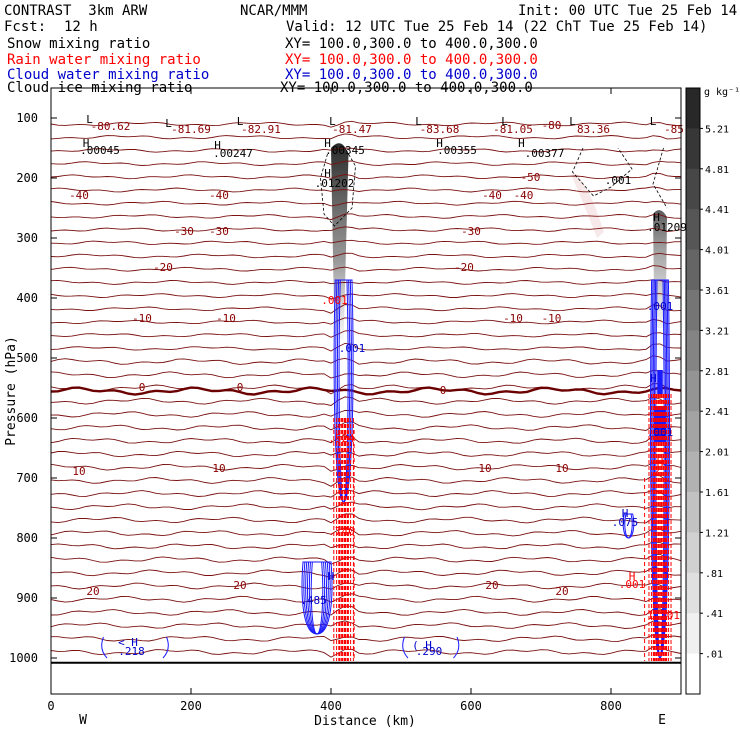 The width and height of the screenshot is (740, 740). What do you see at coordinates (27, 178) in the screenshot?
I see `y-tick-label: 200` at bounding box center [27, 178].